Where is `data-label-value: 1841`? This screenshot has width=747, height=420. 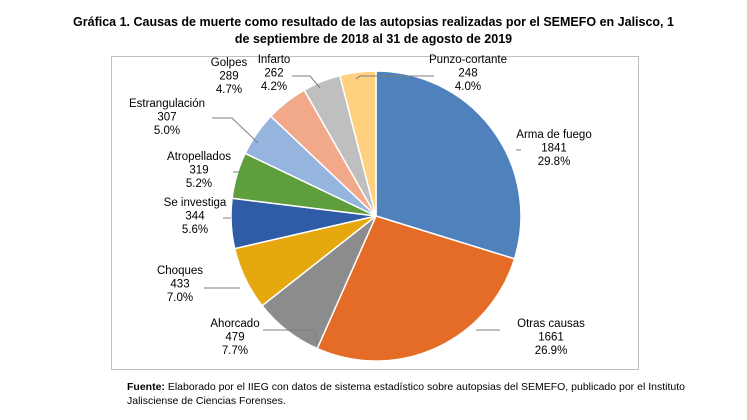 data-label-value: 1841 is located at coordinates (554, 149).